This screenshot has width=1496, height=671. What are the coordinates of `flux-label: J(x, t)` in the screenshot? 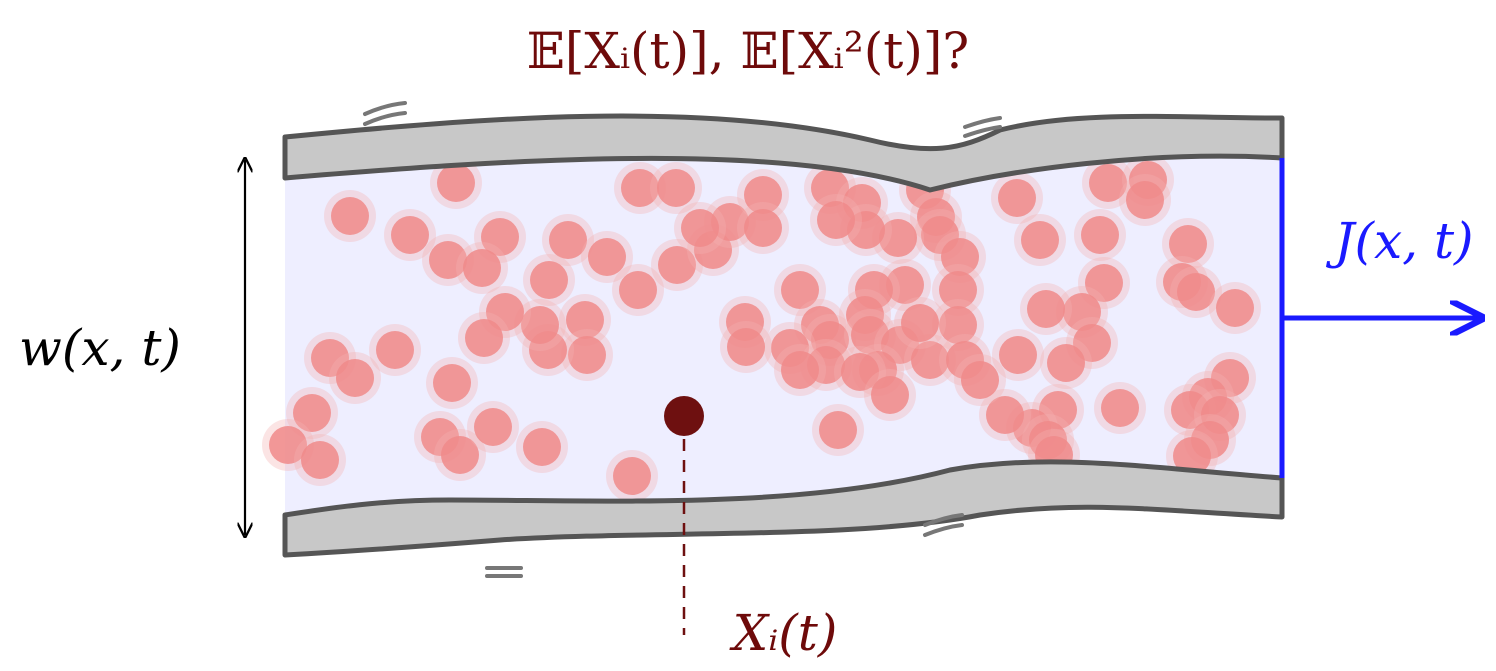 It's located at (1399, 241).